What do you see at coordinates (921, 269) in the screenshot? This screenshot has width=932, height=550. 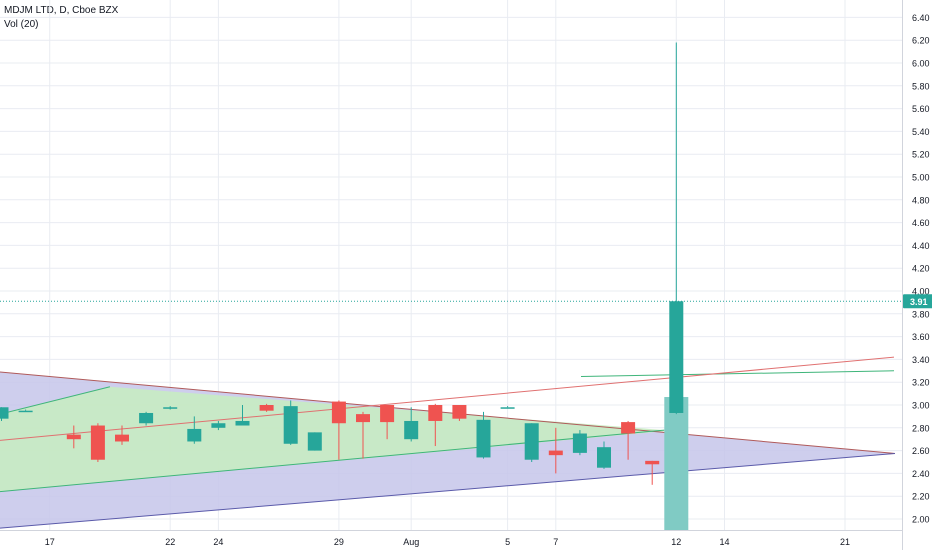 I see `price-tick-label: 4.20` at bounding box center [921, 269].